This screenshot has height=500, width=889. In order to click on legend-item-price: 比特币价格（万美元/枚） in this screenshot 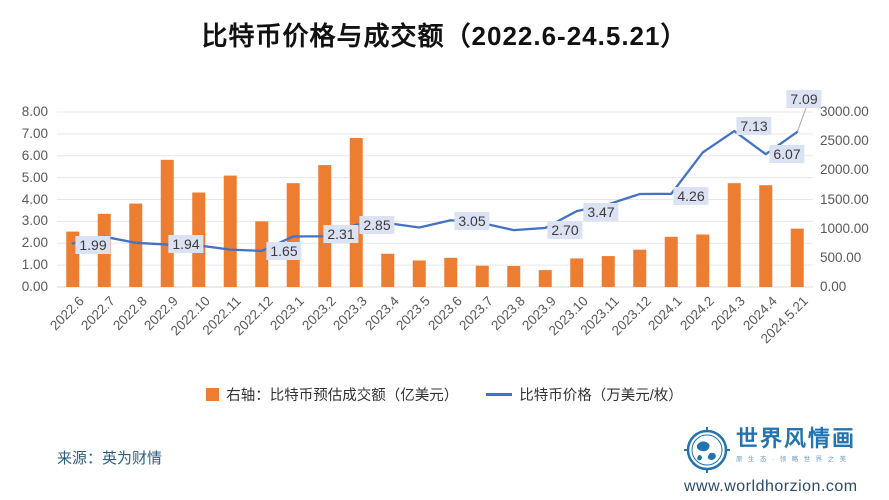, I will do `click(584, 394)`.